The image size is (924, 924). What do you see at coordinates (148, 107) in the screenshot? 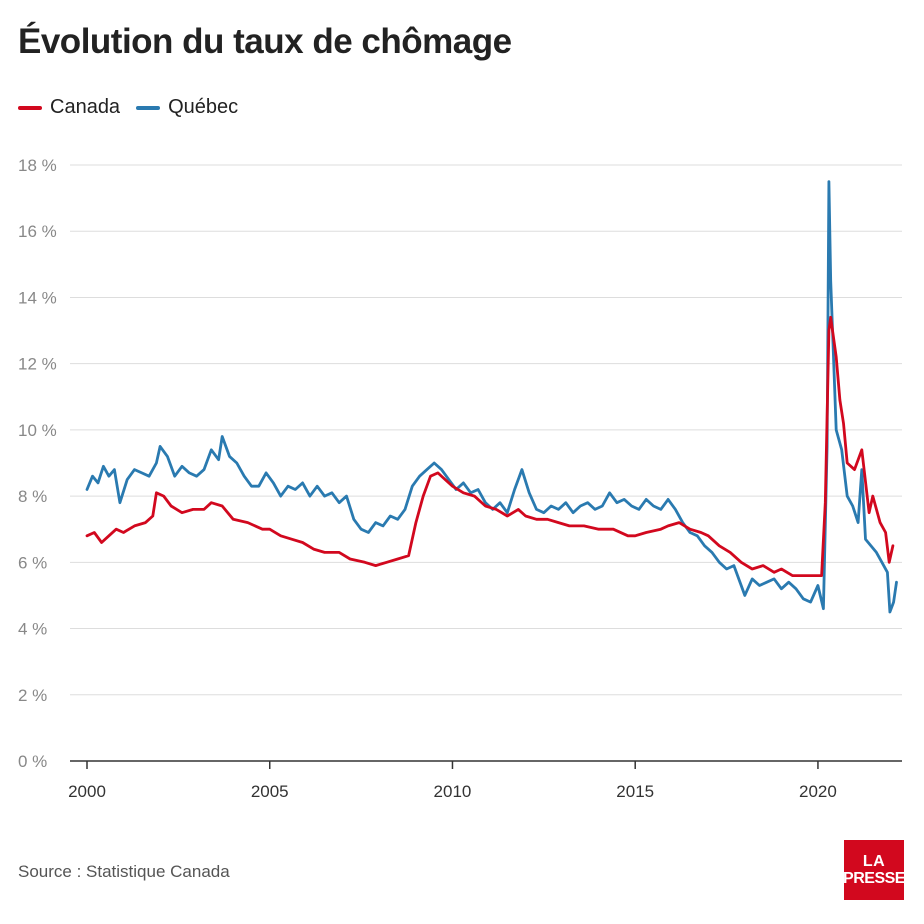
I see `legend-swatch-quebec` at bounding box center [148, 107].